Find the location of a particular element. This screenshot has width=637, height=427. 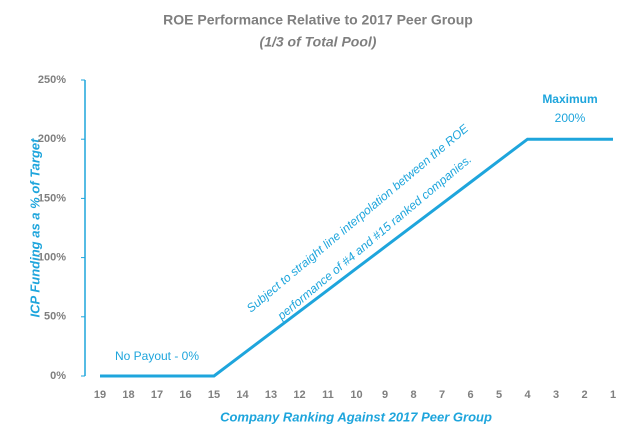

chart-subtitle: (1/3 of Total Pool) is located at coordinates (318, 42).